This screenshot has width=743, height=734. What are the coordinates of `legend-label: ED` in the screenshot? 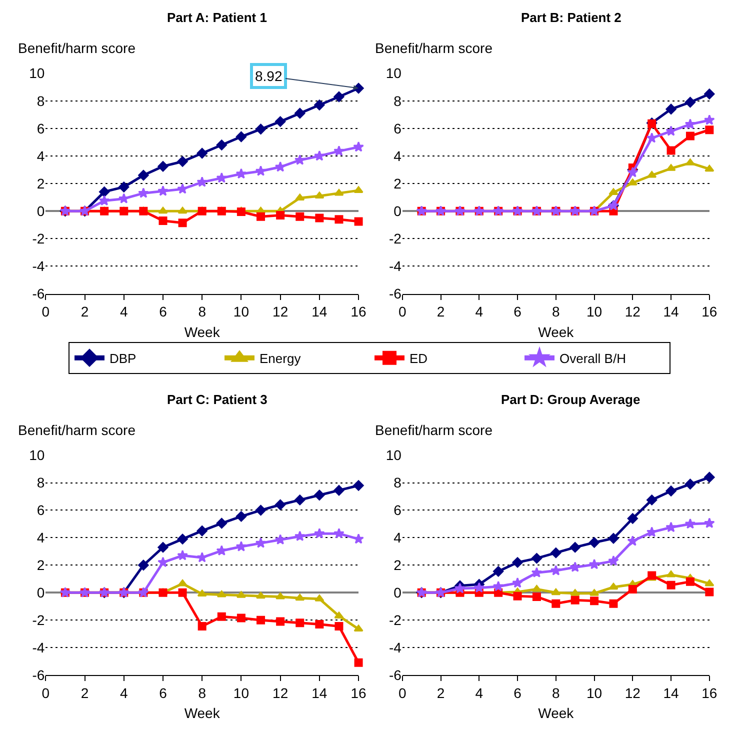 It's located at (419, 358).